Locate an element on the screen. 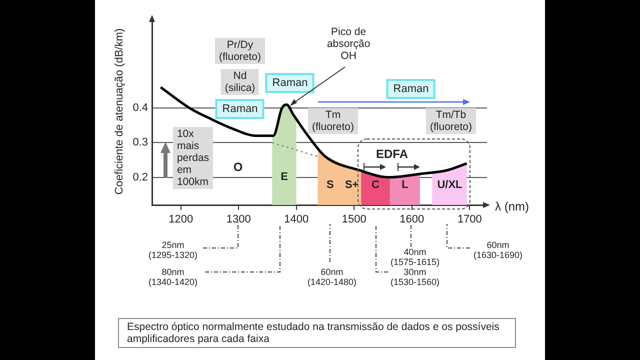 This screenshot has width=640, height=360. x-axis-title: λ (nm) is located at coordinates (512, 206).